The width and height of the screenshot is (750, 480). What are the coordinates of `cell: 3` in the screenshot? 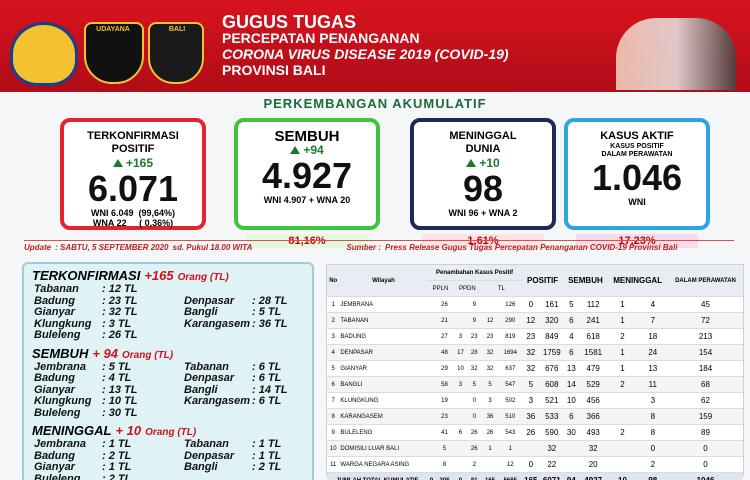 It's located at (333, 336).